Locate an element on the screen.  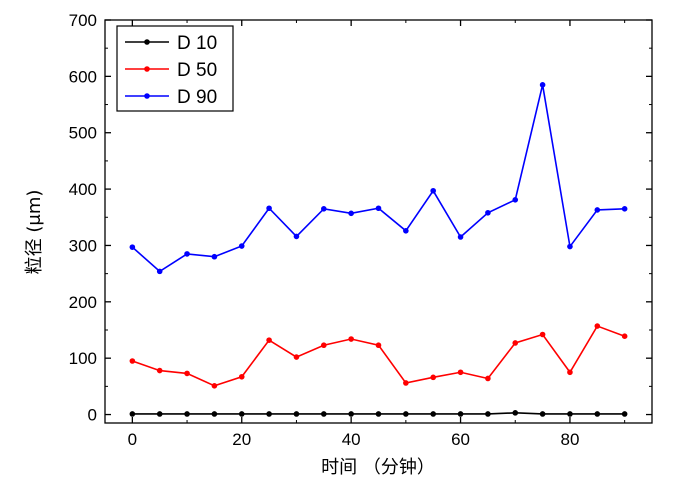
x-tick-label: 40 is located at coordinates (351, 439).